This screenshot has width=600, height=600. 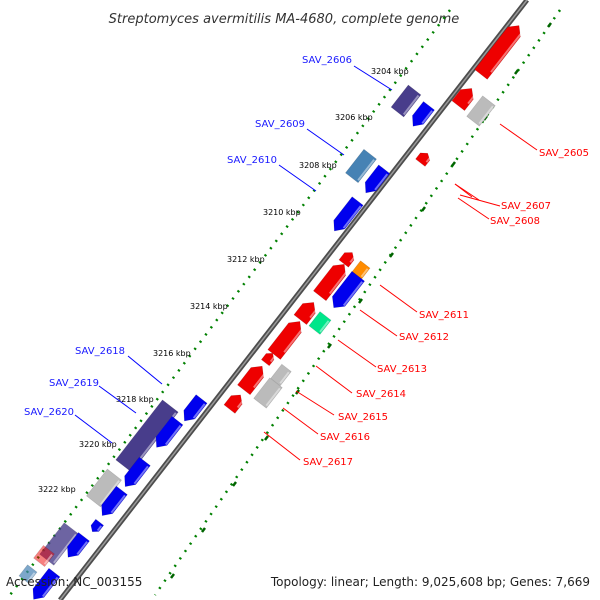 I want to click on tick-label: 3208 kbp, so click(x=318, y=165).